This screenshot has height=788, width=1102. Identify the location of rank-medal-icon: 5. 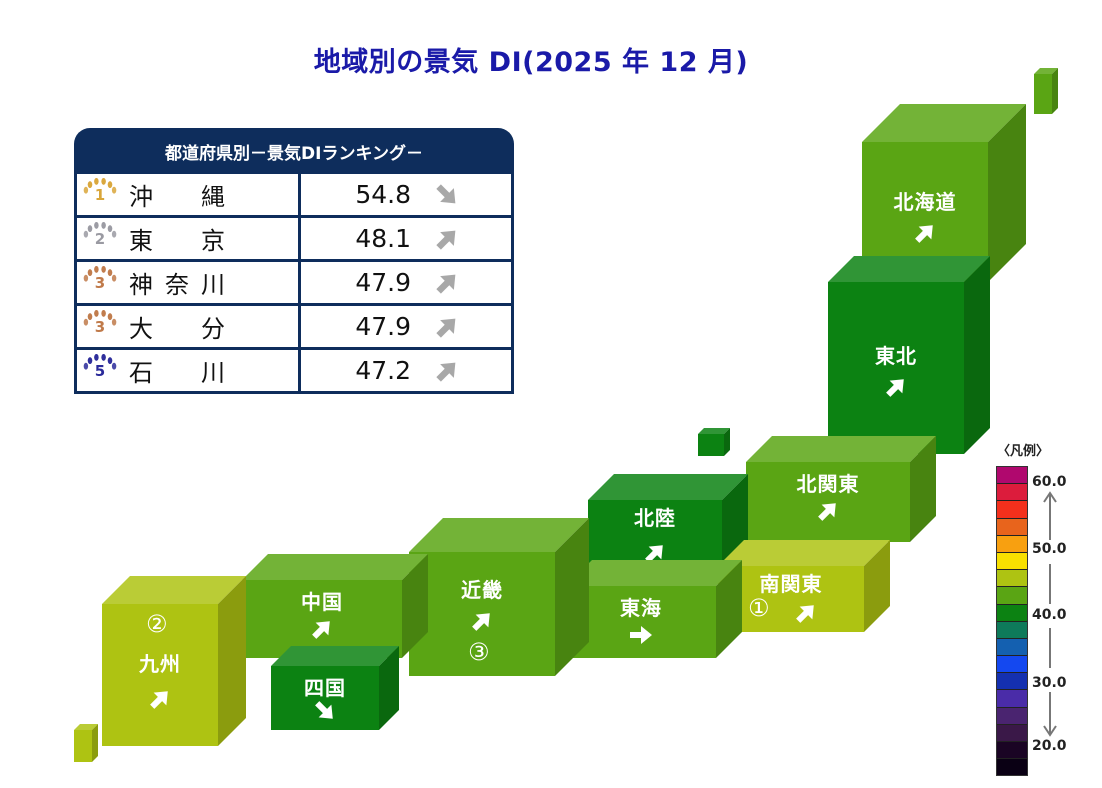
(100, 371).